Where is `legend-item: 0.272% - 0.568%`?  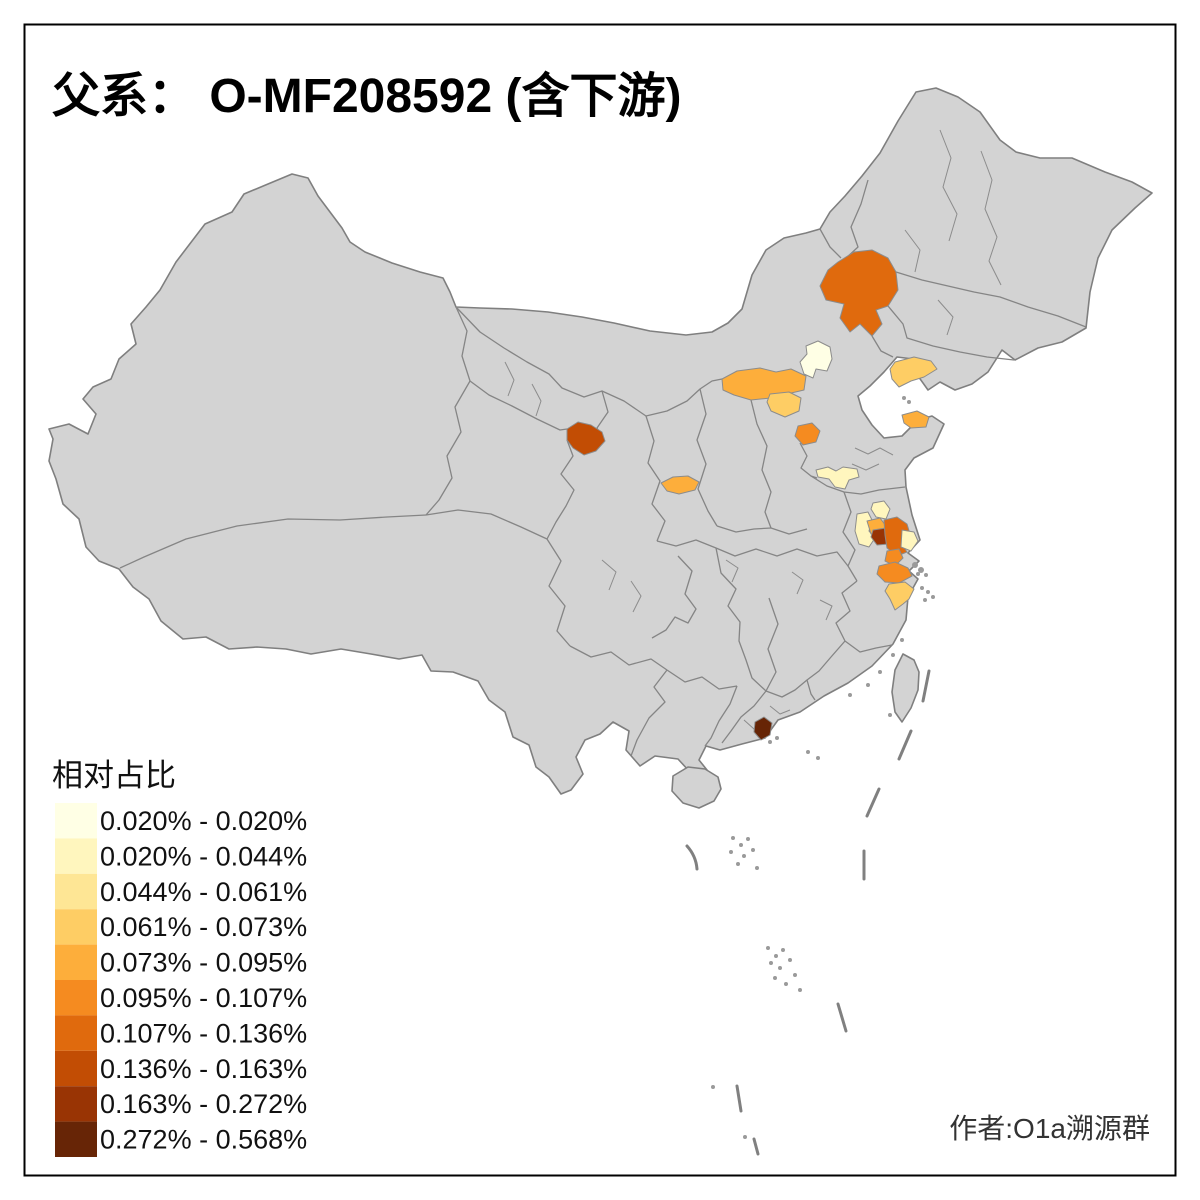
legend-item: 0.272% - 0.568% is located at coordinates (181, 1139).